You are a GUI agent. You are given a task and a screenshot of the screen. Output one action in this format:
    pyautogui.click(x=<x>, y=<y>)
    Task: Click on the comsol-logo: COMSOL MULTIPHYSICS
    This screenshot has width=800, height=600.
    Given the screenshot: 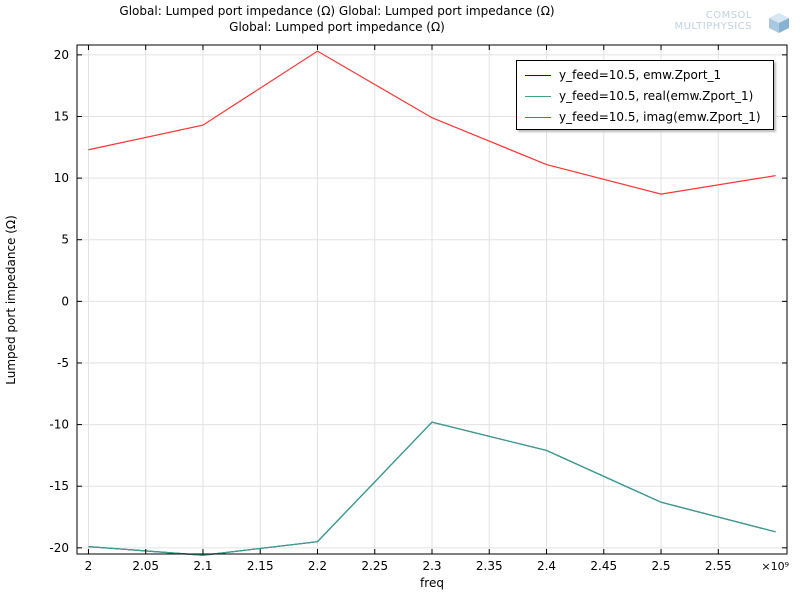 What is the action you would take?
    pyautogui.click(x=727, y=23)
    